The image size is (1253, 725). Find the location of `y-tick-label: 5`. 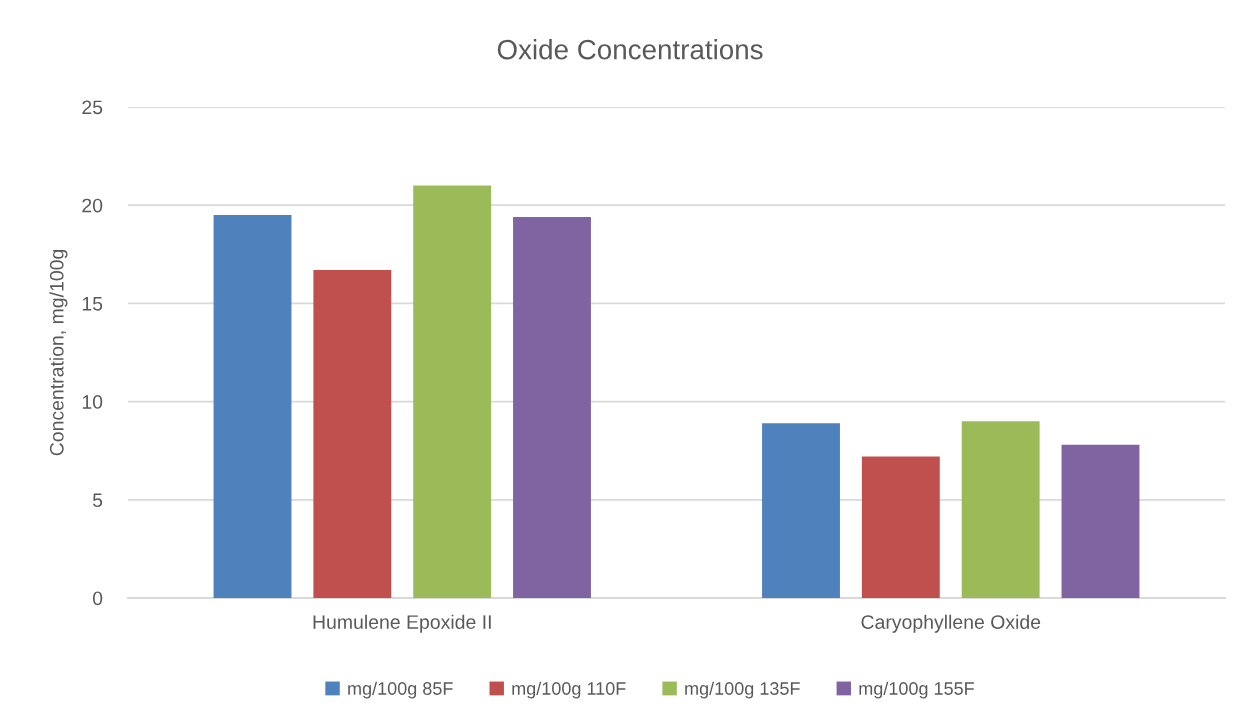

y-tick-label: 5 is located at coordinates (97, 500).